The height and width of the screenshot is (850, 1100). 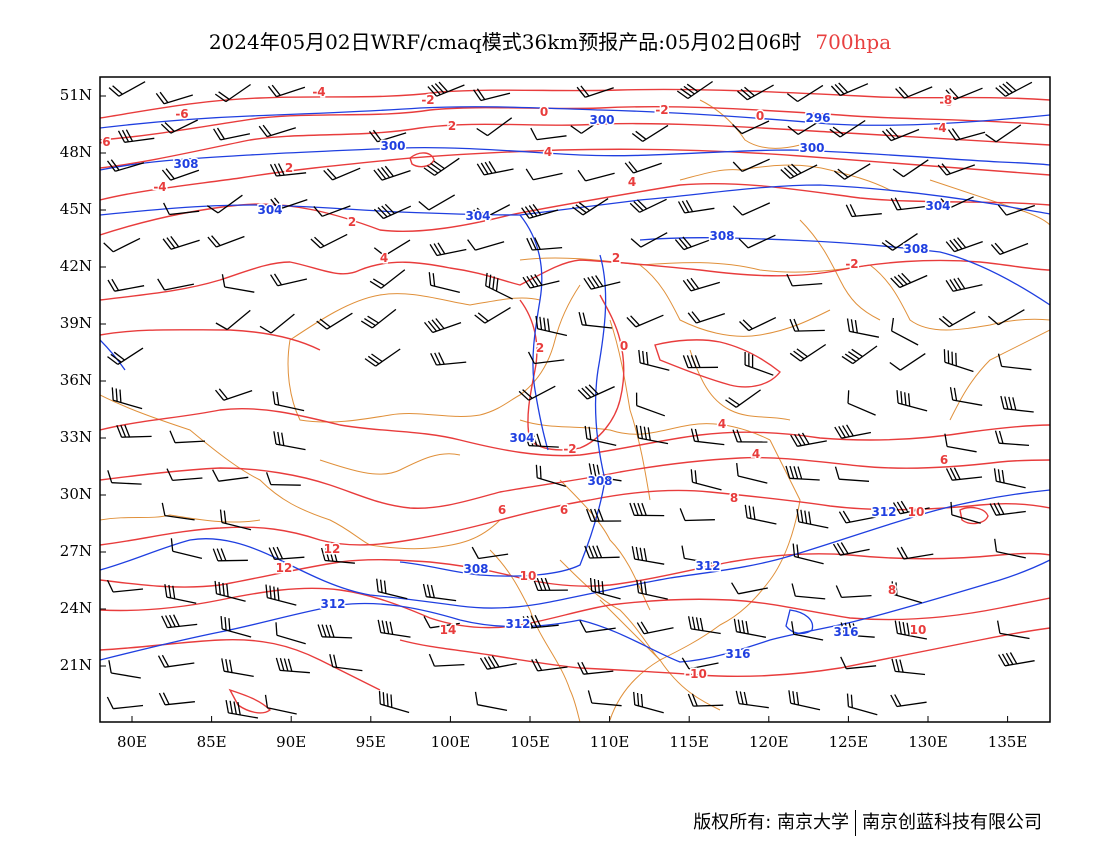 What do you see at coordinates (616, 258) in the screenshot?
I see `temperature-contour-label: 2` at bounding box center [616, 258].